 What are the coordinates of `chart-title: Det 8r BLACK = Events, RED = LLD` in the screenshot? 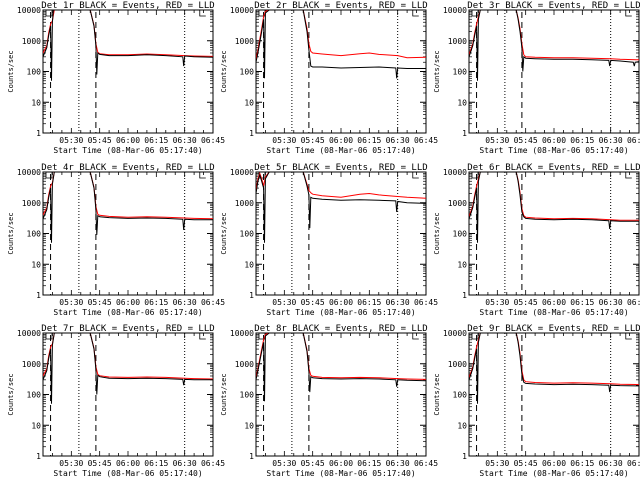 It's located at (340, 329).